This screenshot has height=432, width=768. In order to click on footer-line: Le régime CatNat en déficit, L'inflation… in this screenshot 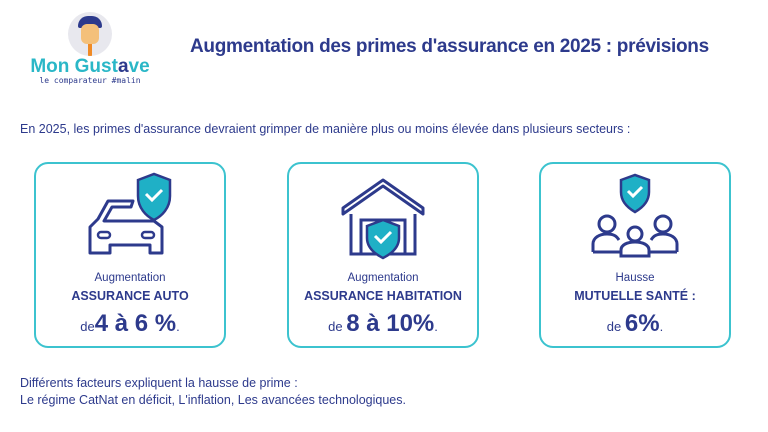, I will do `click(213, 400)`.